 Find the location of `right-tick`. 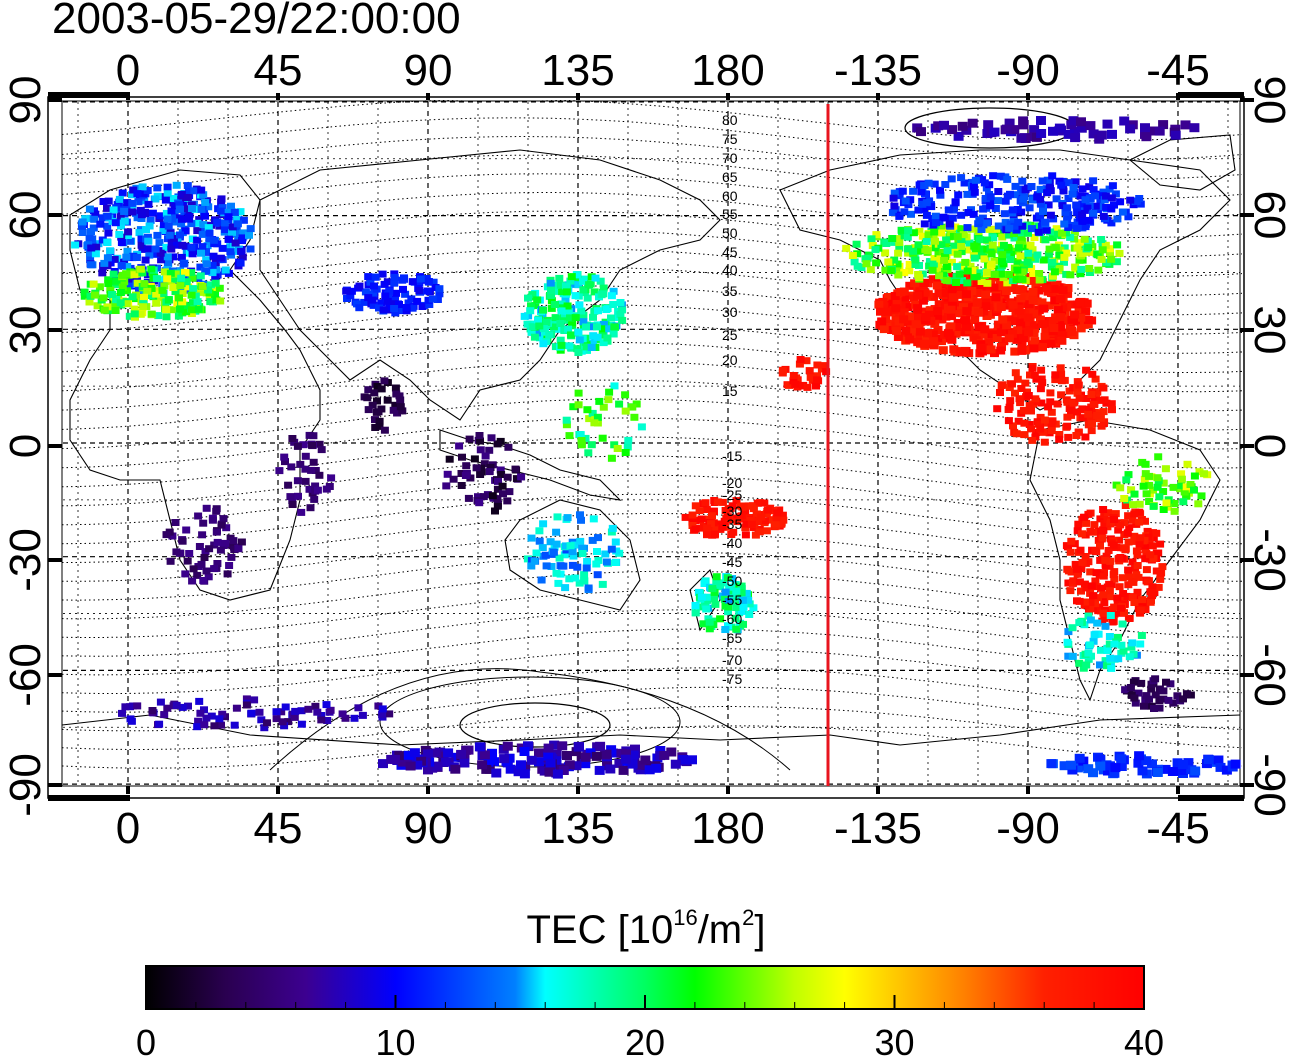

right-tick is located at coordinates (1247, 215).